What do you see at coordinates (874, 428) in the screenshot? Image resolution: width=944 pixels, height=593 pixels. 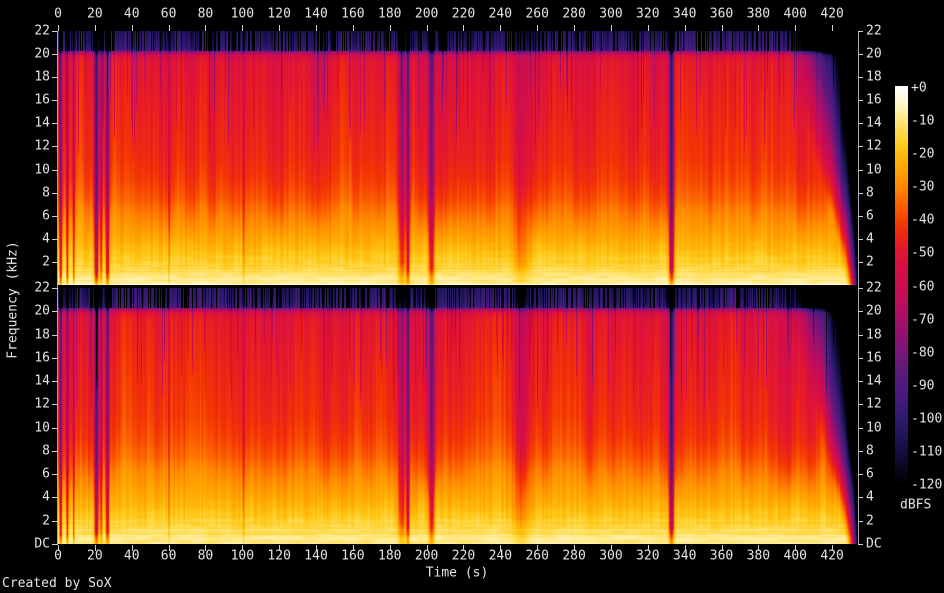 I see `y-tick-label-right: 10` at bounding box center [874, 428].